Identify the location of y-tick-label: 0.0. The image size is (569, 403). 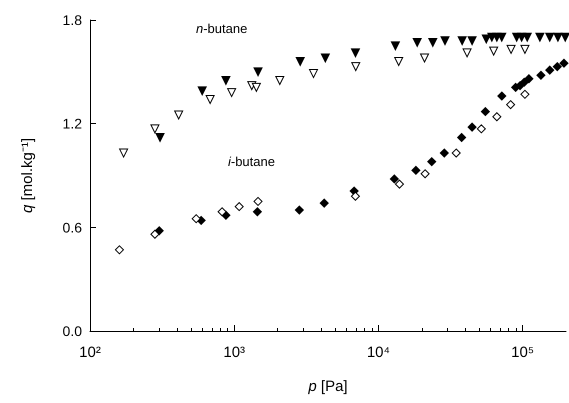
(72, 331).